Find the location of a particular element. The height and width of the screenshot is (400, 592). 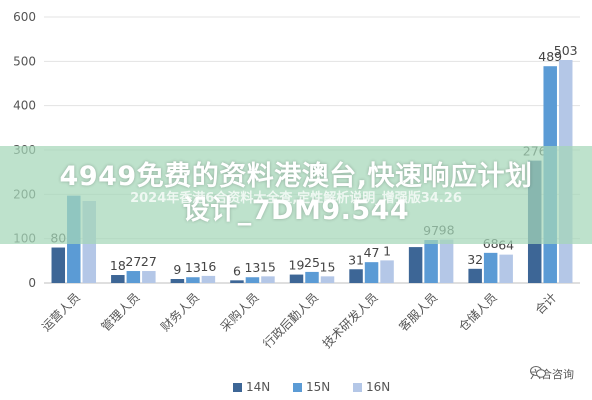

y-tick-label: 400 is located at coordinates (24, 106).